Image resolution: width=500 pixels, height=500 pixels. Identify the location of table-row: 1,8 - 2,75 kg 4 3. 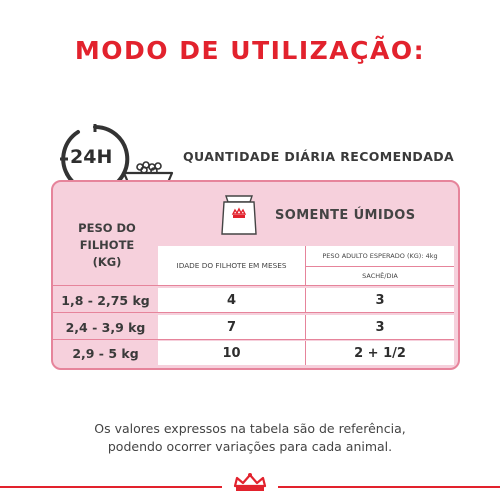
(253, 300).